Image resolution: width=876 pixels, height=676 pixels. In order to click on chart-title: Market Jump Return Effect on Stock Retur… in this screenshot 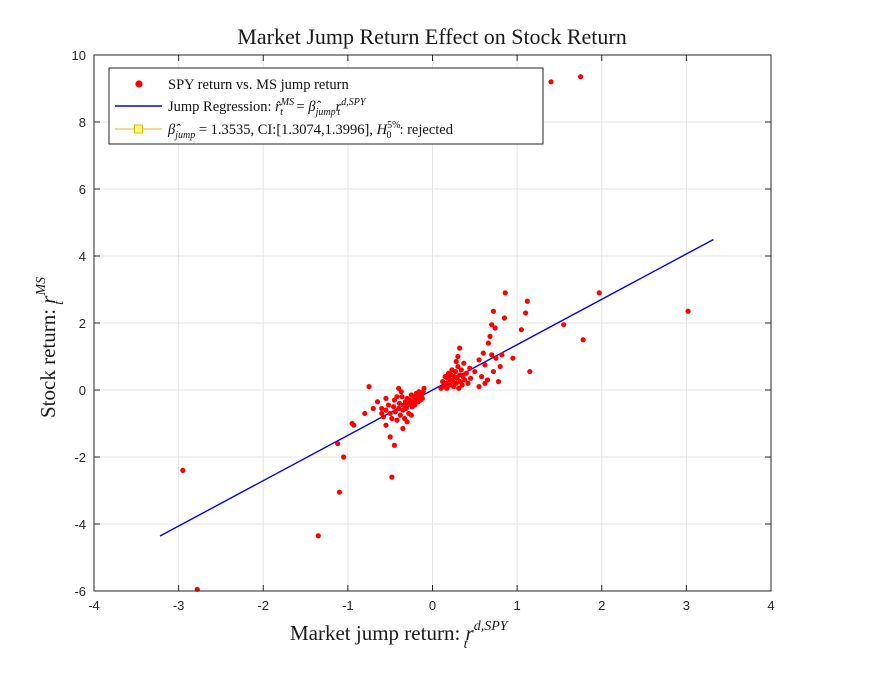, I will do `click(431, 36)`.